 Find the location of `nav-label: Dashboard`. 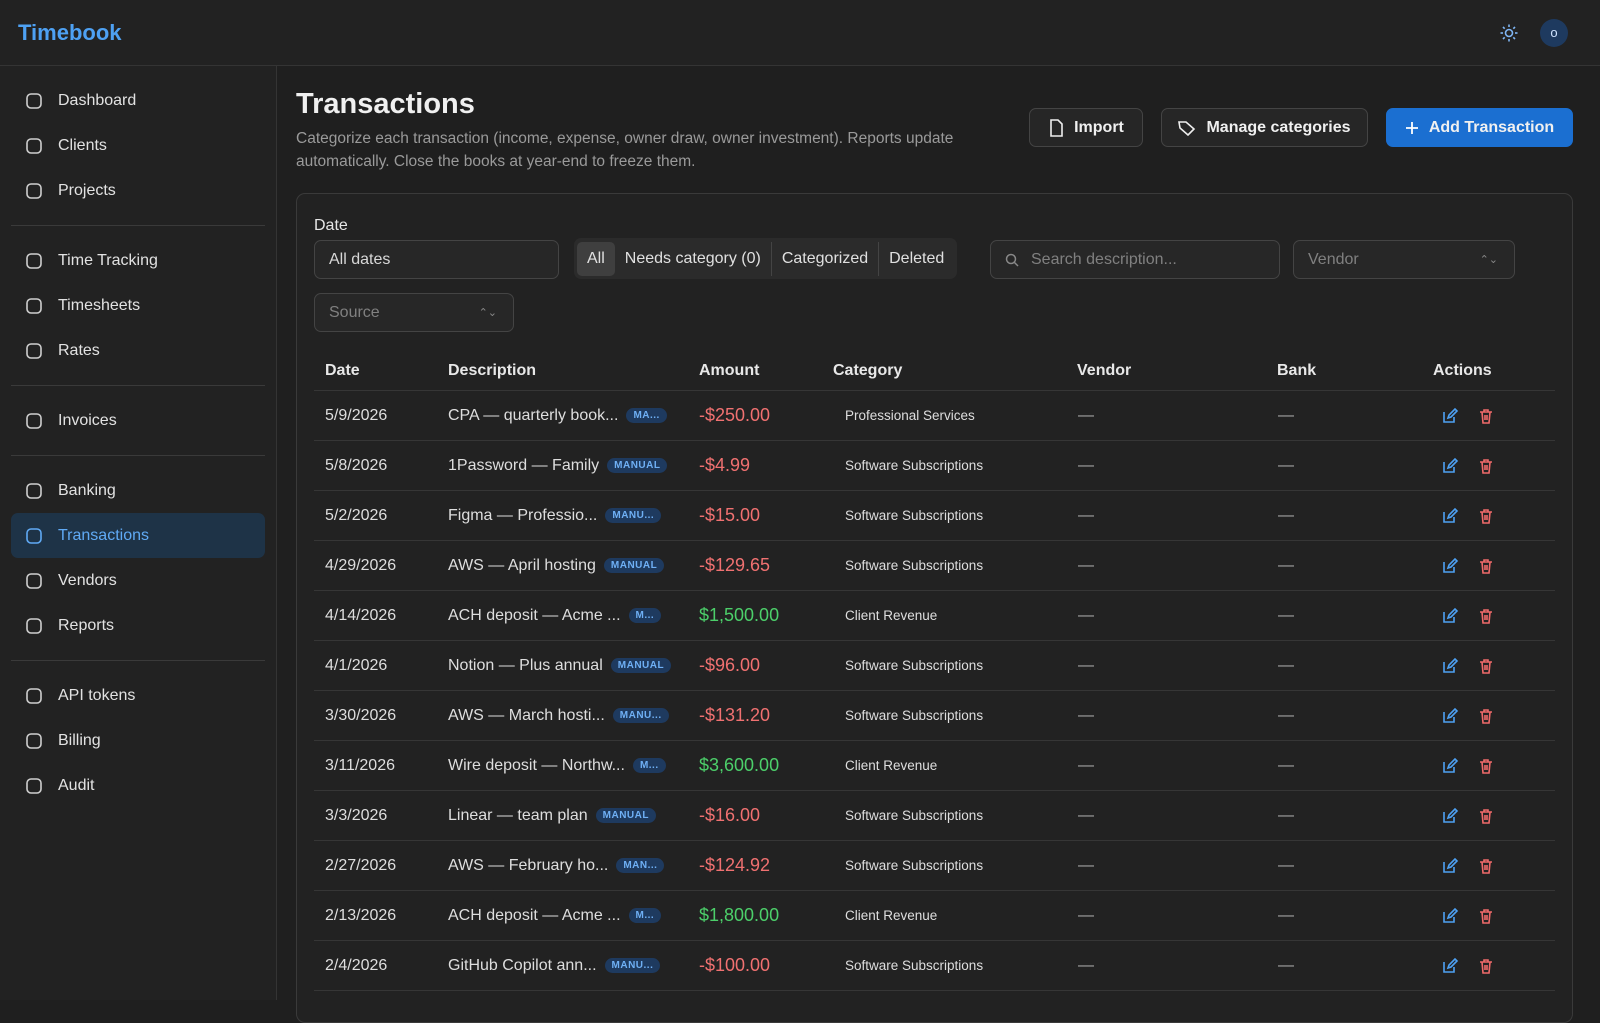

nav-label: Dashboard is located at coordinates (97, 100).